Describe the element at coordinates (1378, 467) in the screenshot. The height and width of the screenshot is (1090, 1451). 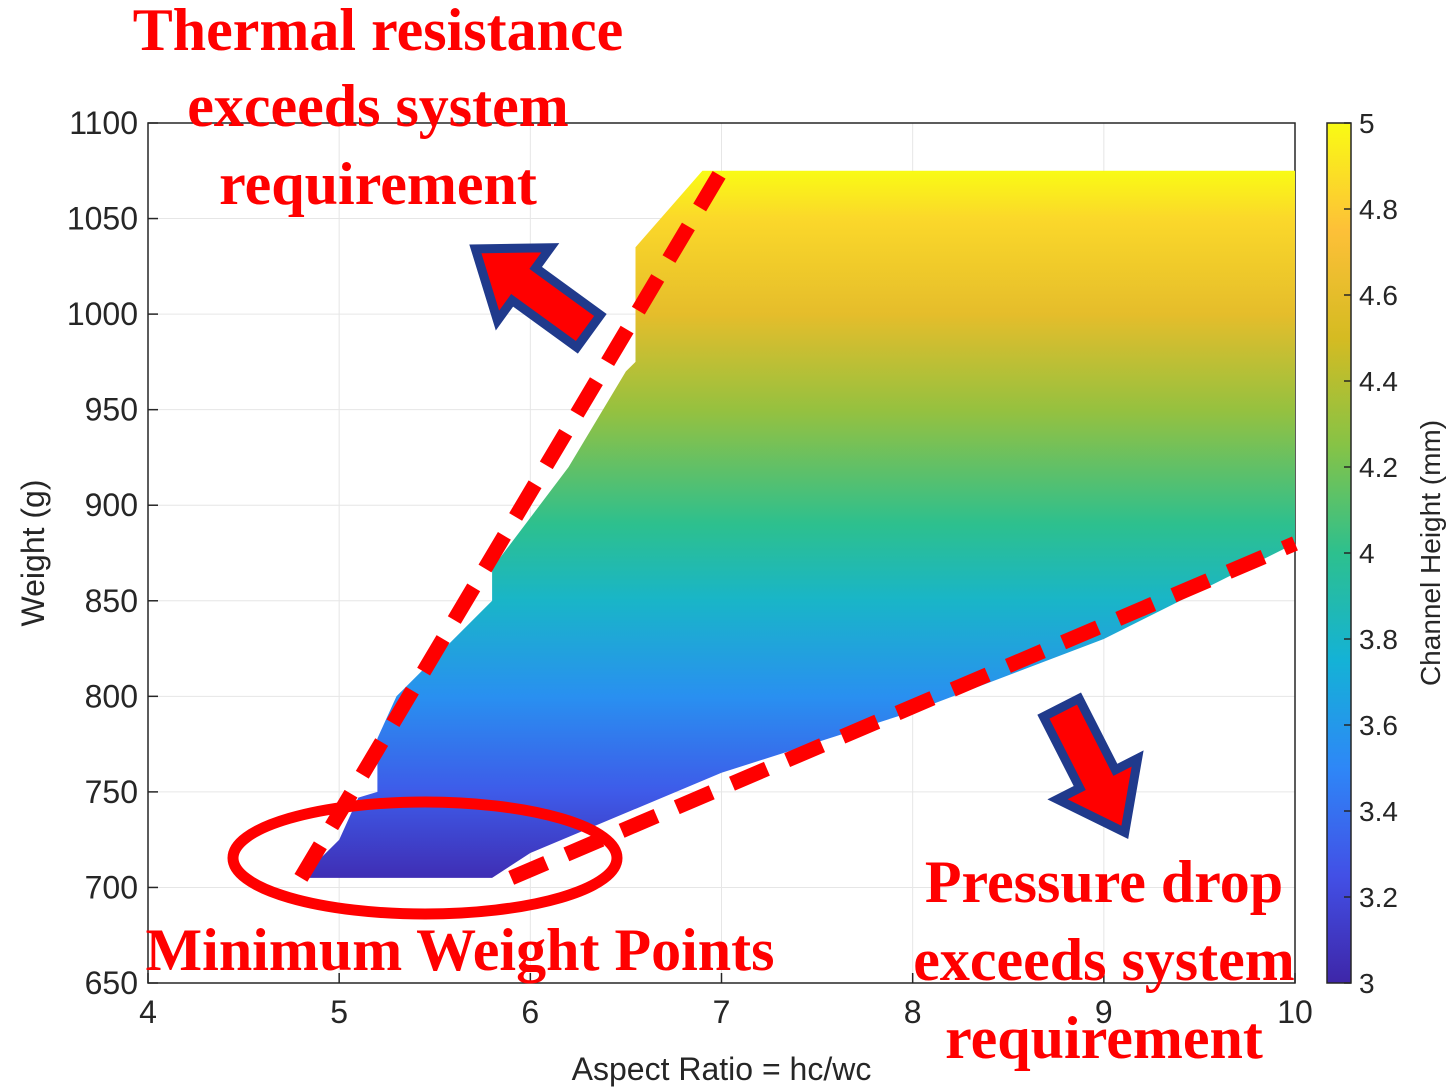
I see `colorbar-tick-label: 4.2` at that location.